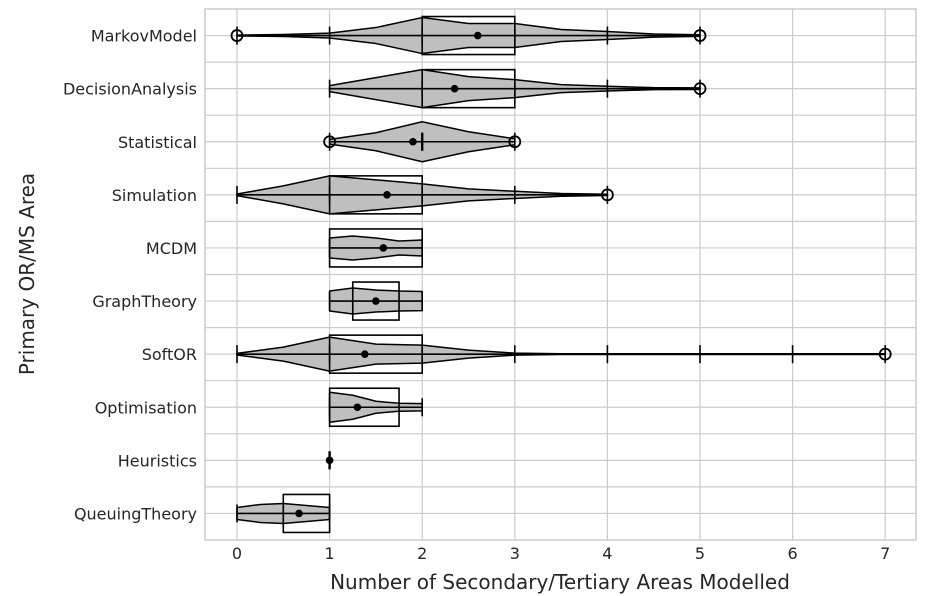 Image resolution: width=940 pixels, height=596 pixels. What do you see at coordinates (157, 142) in the screenshot?
I see `y-tick-label: Statistical` at bounding box center [157, 142].